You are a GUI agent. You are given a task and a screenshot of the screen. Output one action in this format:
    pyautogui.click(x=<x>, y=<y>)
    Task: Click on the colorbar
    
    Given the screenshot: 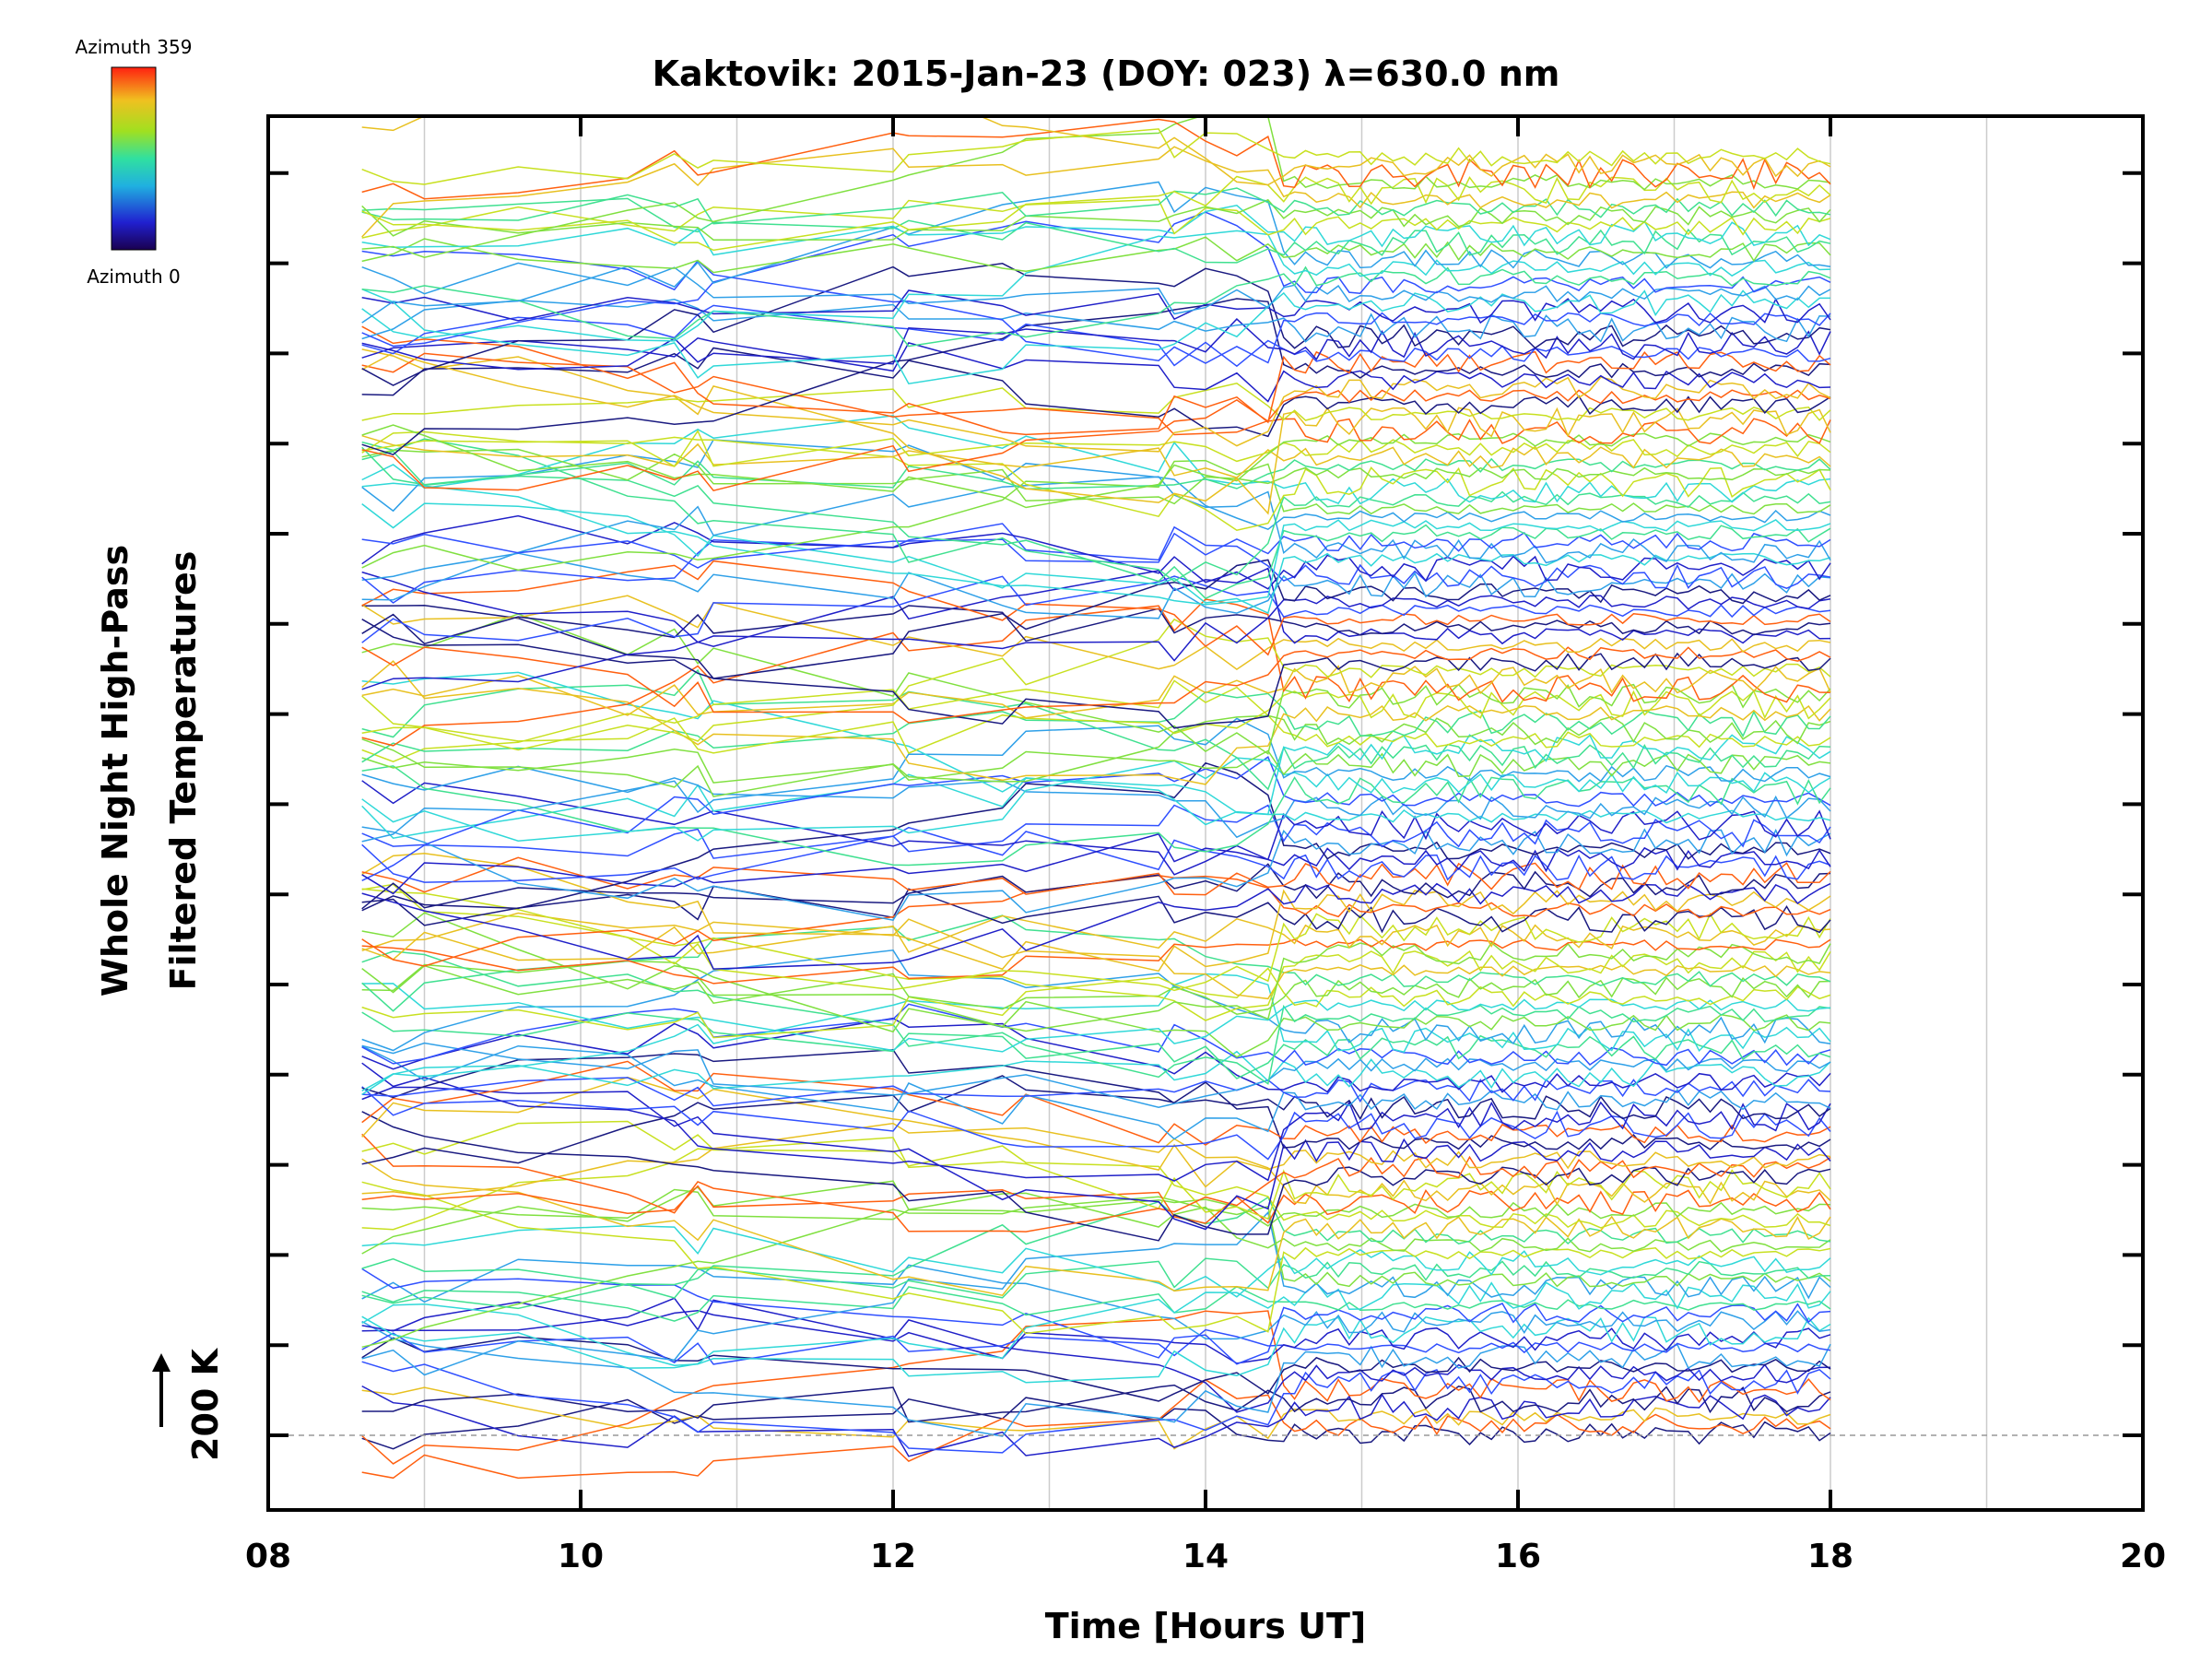 What is the action you would take?
    pyautogui.click(x=134, y=158)
    